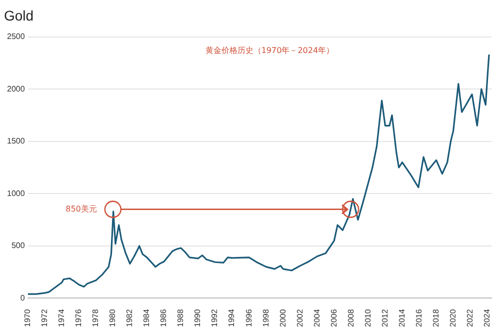 The image size is (500, 332). I want to click on x-tick-label: 2002, so click(299, 317).